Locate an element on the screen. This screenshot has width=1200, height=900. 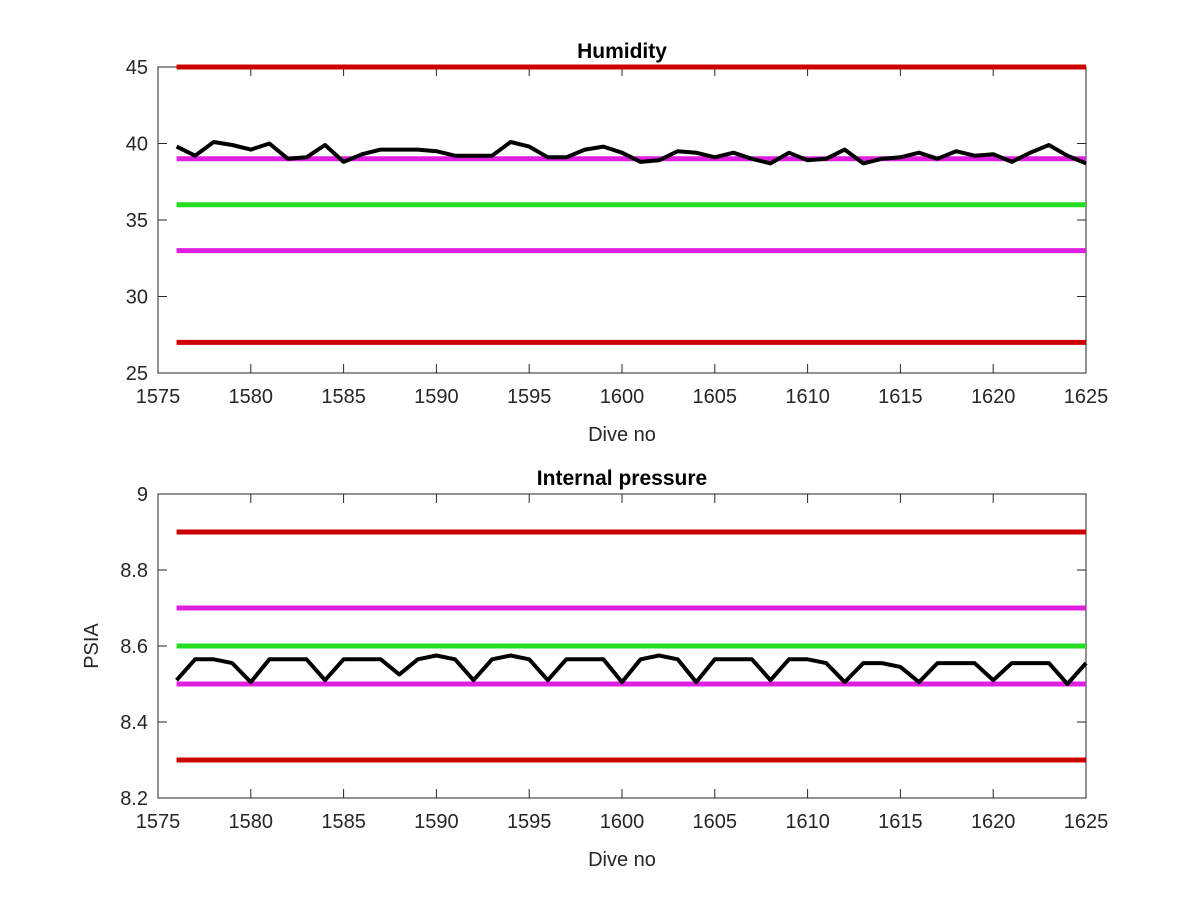
y-tick-label: 8.8 is located at coordinates (134, 571).